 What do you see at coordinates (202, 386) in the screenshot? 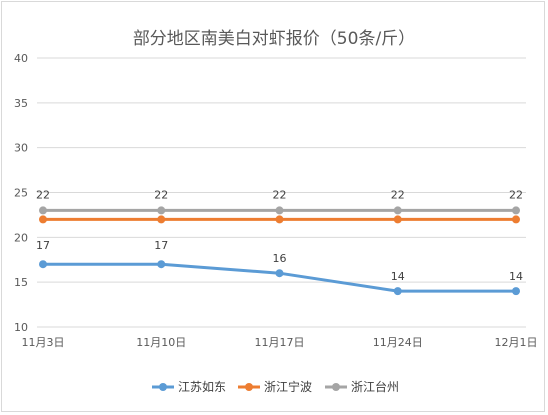
I see `legend-label-0: 江苏如东` at bounding box center [202, 386].